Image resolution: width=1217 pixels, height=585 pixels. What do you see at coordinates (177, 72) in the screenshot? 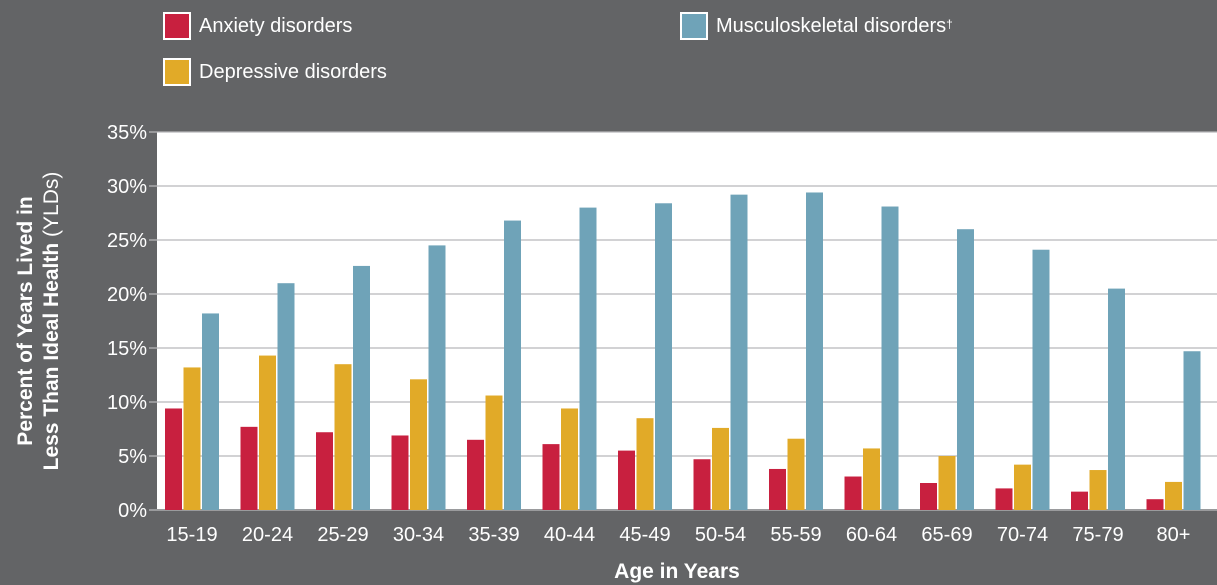
I see `legend-swatch-depressive` at bounding box center [177, 72].